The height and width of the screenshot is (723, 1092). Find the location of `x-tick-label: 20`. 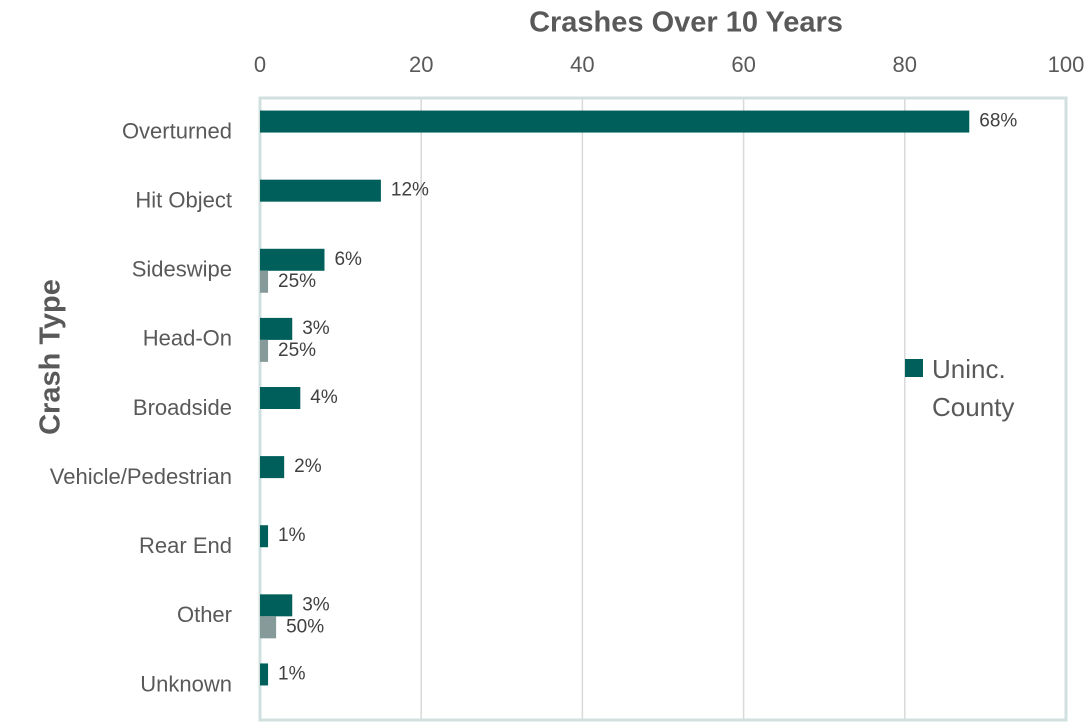

x-tick-label: 20 is located at coordinates (421, 64).